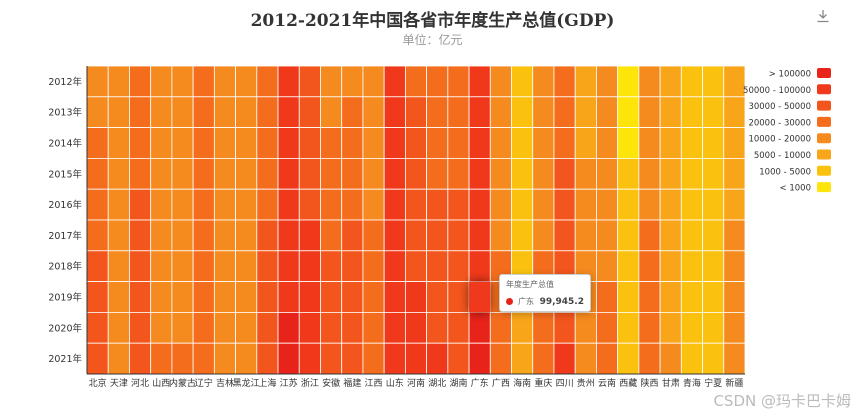  I want to click on heatmap-cell-广西-2013年, so click(500, 112).